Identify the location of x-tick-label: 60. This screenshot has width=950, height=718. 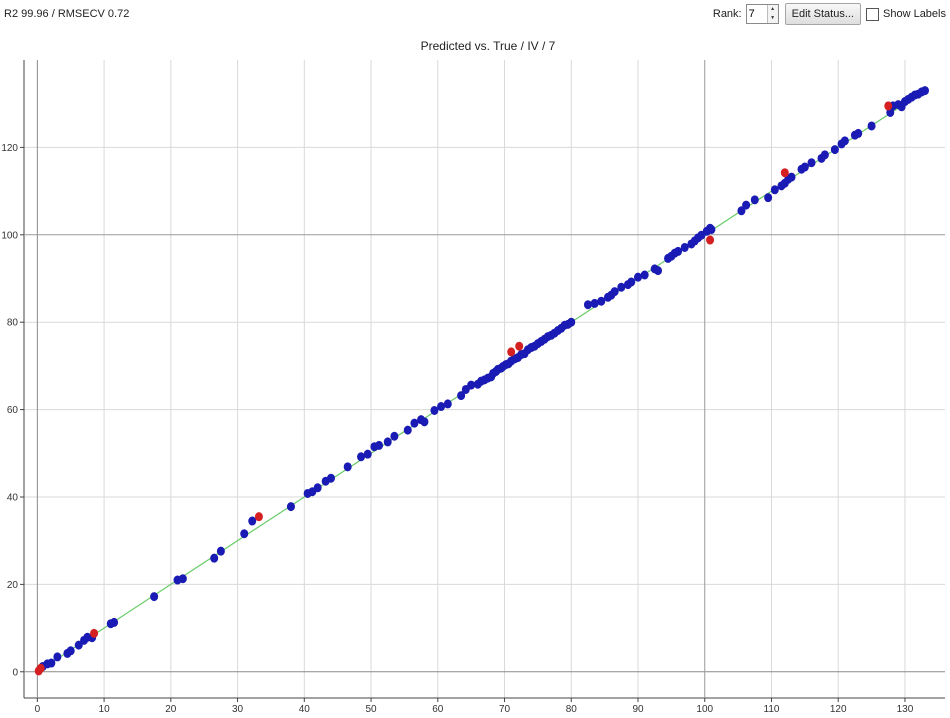
(438, 709).